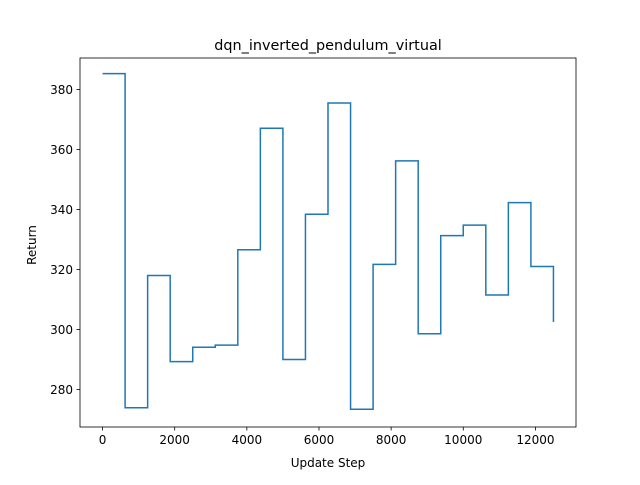 The height and width of the screenshot is (485, 640). What do you see at coordinates (61, 150) in the screenshot?
I see `y-tick-label: 360` at bounding box center [61, 150].